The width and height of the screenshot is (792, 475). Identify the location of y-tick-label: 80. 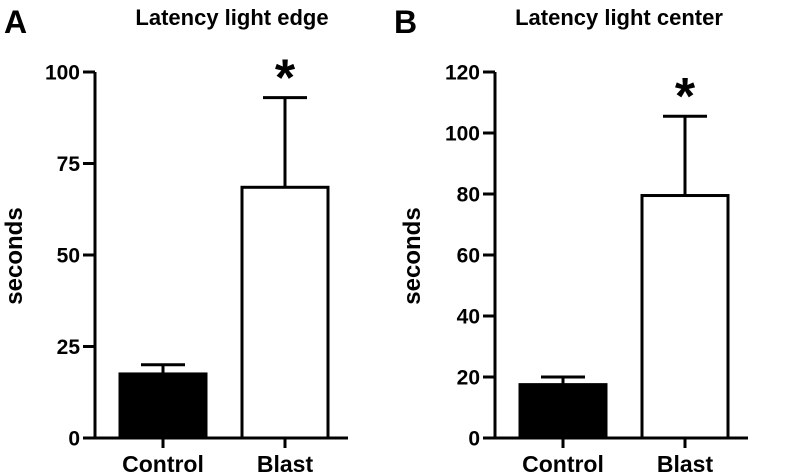
(468, 195).